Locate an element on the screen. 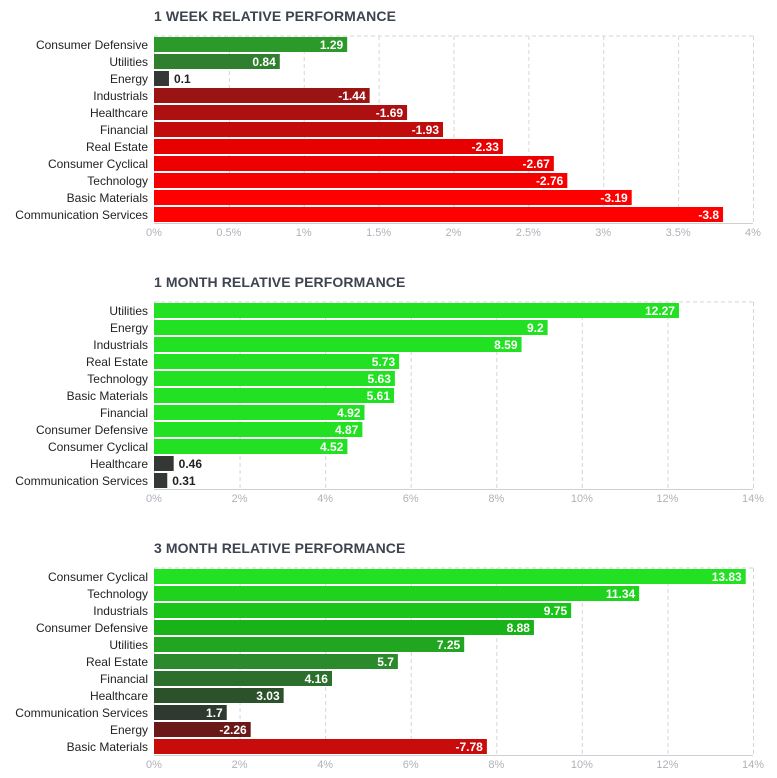 The width and height of the screenshot is (777, 778). chart-title: 1 WEEK RELATIVE PERFORMANCE is located at coordinates (275, 16).